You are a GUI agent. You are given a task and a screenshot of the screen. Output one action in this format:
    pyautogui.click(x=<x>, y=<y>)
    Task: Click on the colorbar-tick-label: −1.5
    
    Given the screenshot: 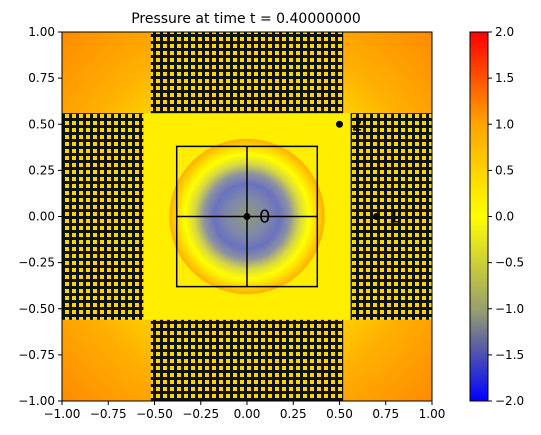 What is the action you would take?
    pyautogui.click(x=509, y=355)
    